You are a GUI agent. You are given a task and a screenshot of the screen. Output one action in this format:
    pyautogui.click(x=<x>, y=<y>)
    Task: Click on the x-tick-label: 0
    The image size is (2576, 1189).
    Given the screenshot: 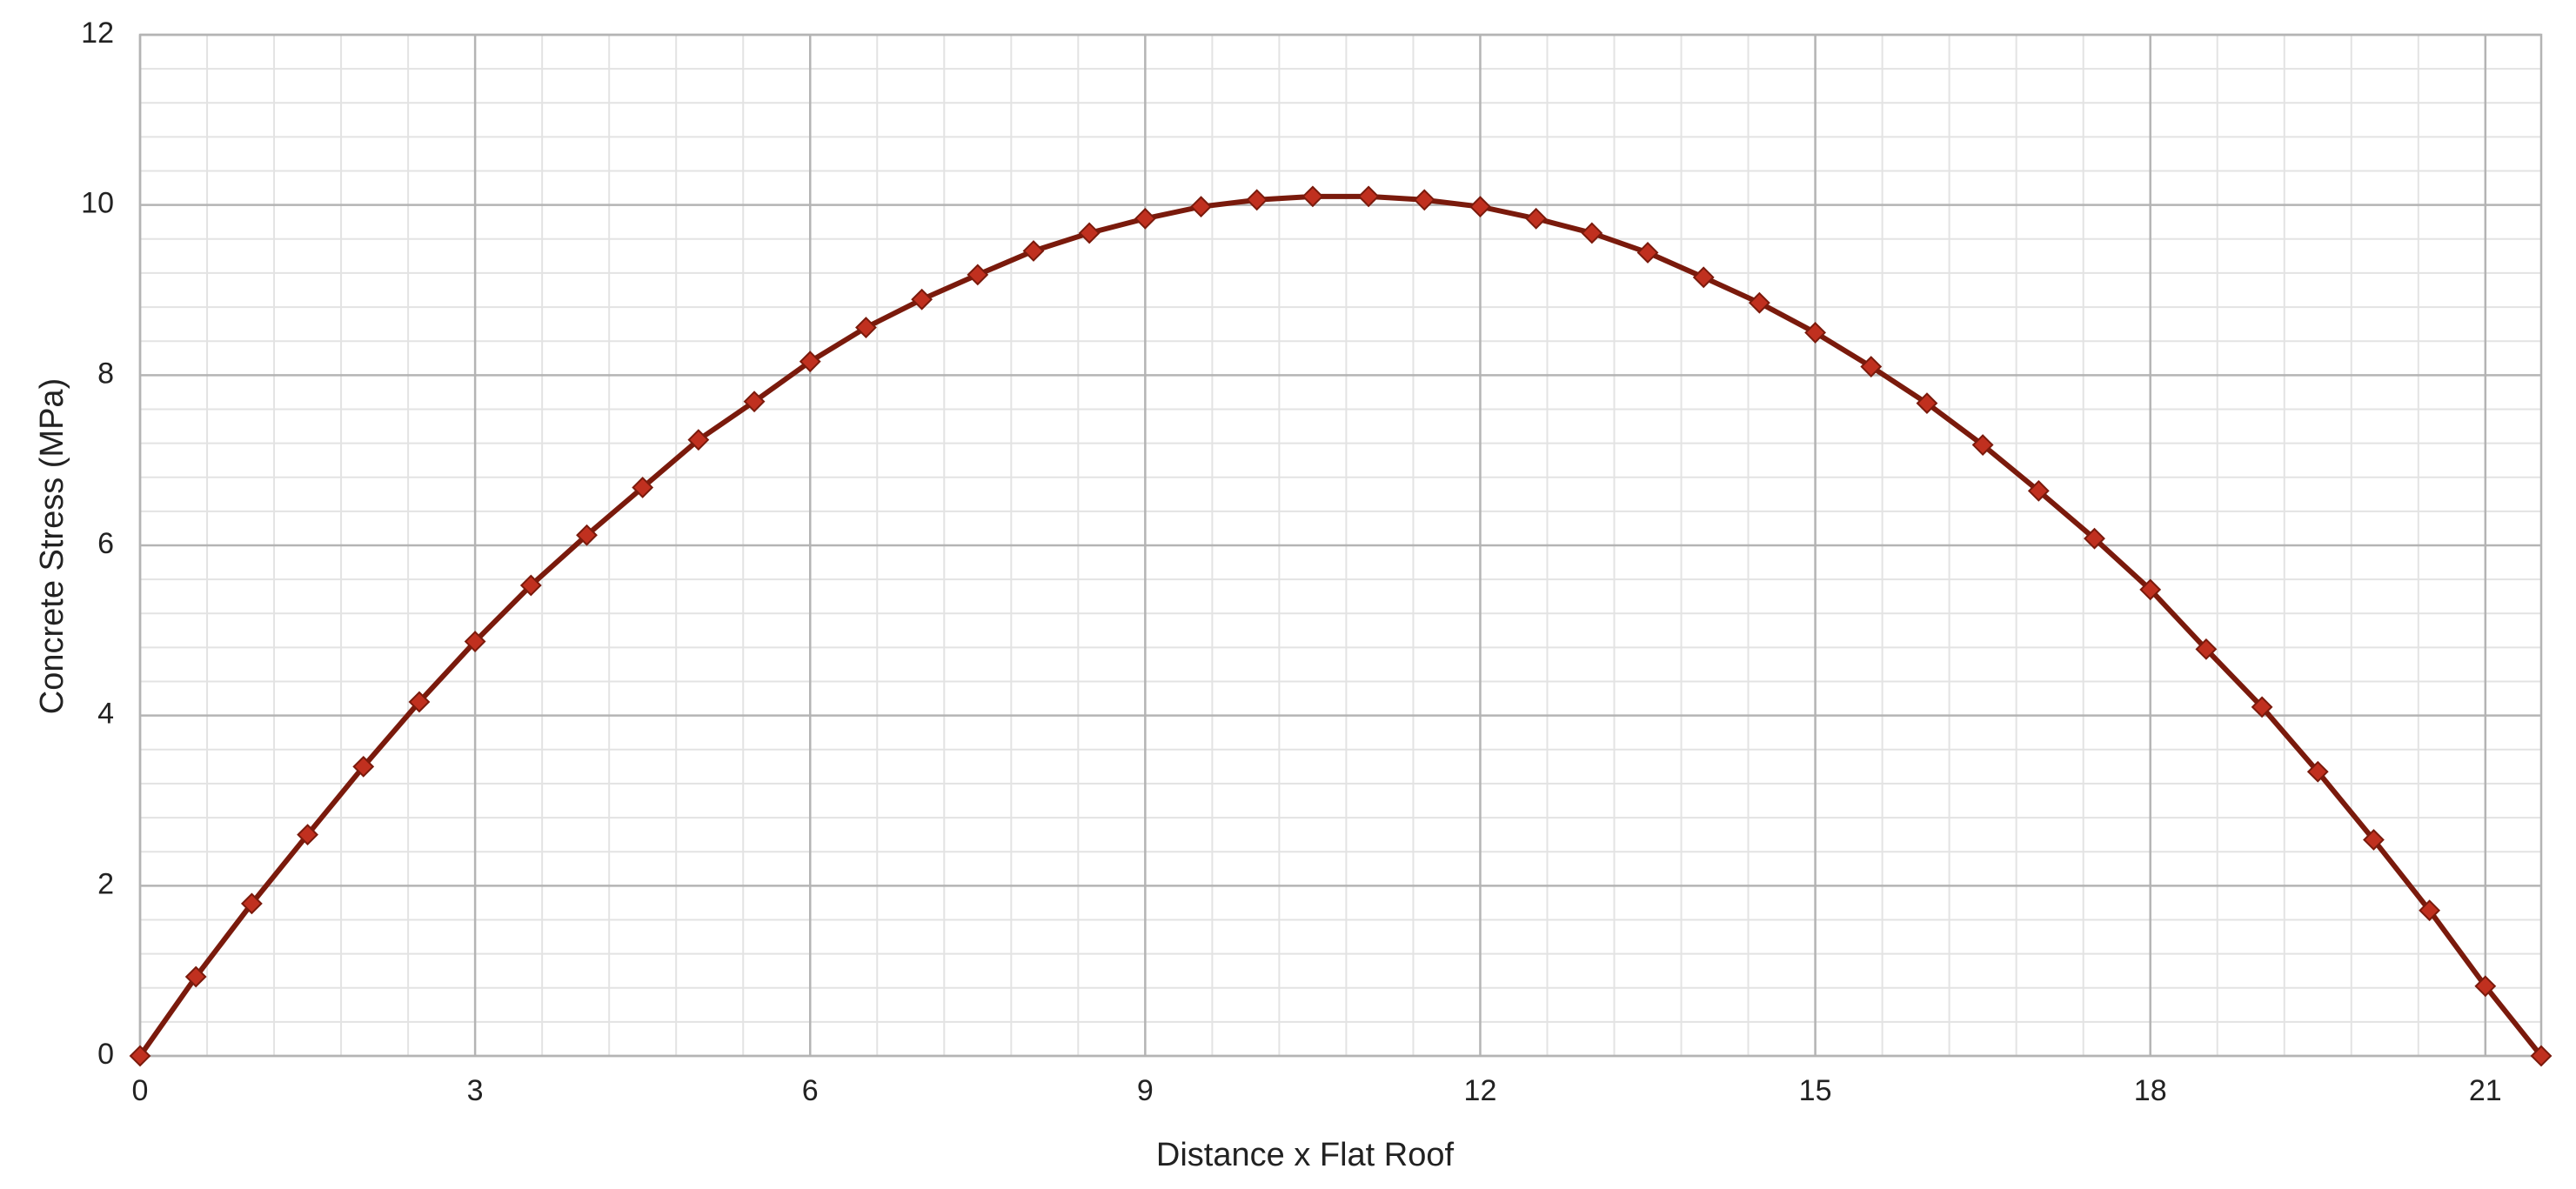 What is the action you would take?
    pyautogui.click(x=140, y=1090)
    